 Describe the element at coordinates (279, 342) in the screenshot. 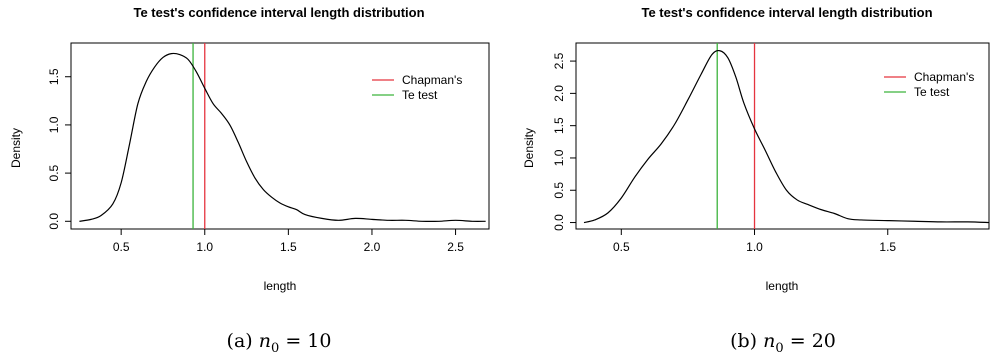

I see `caption-a: (a) n0 = 10` at that location.